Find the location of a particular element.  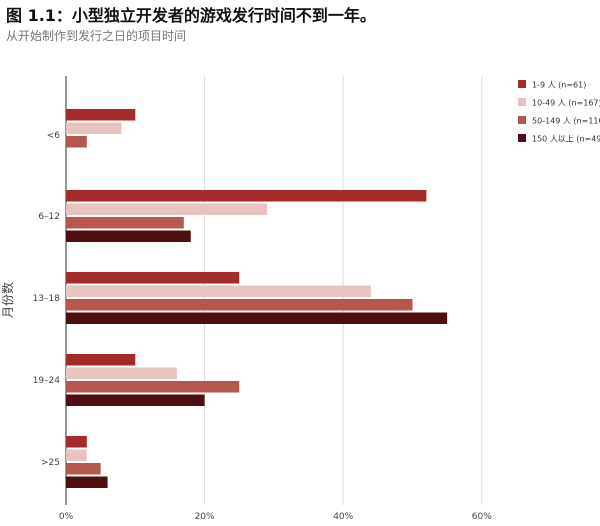

legend-label: 10-49 人 (n=167) is located at coordinates (566, 103).